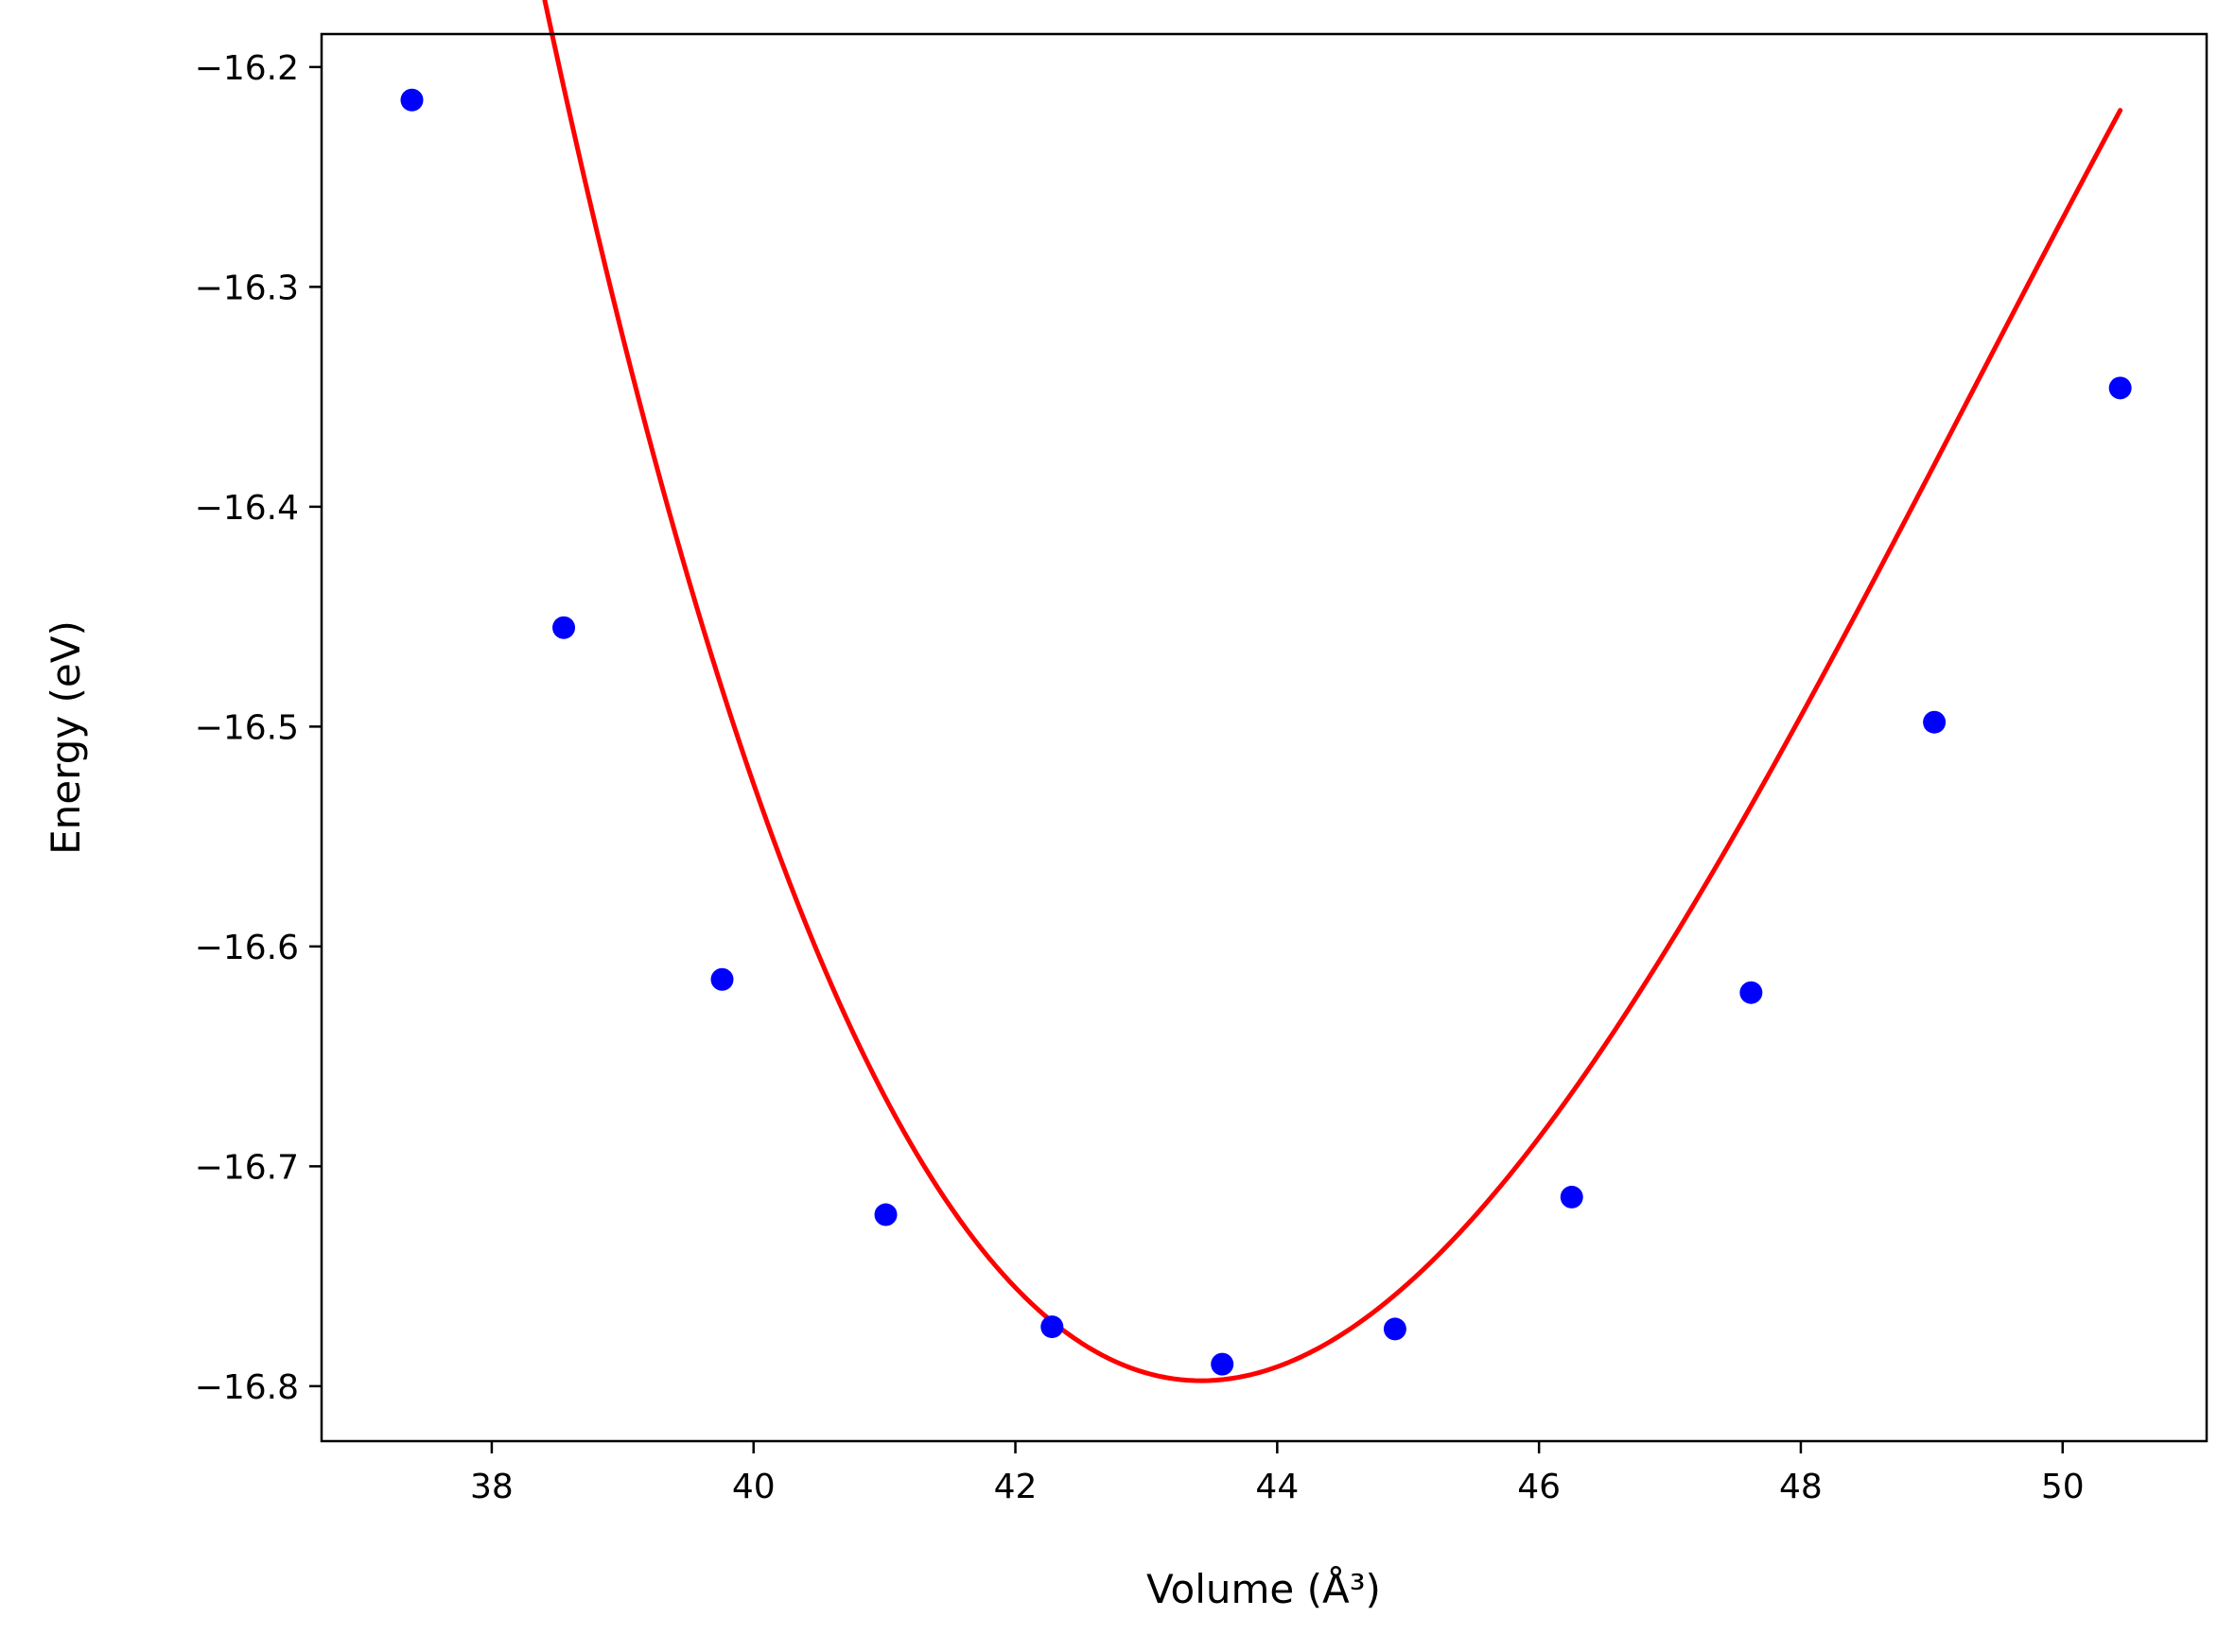 The height and width of the screenshot is (1652, 2235). I want to click on x-tick-label: 40, so click(754, 1487).